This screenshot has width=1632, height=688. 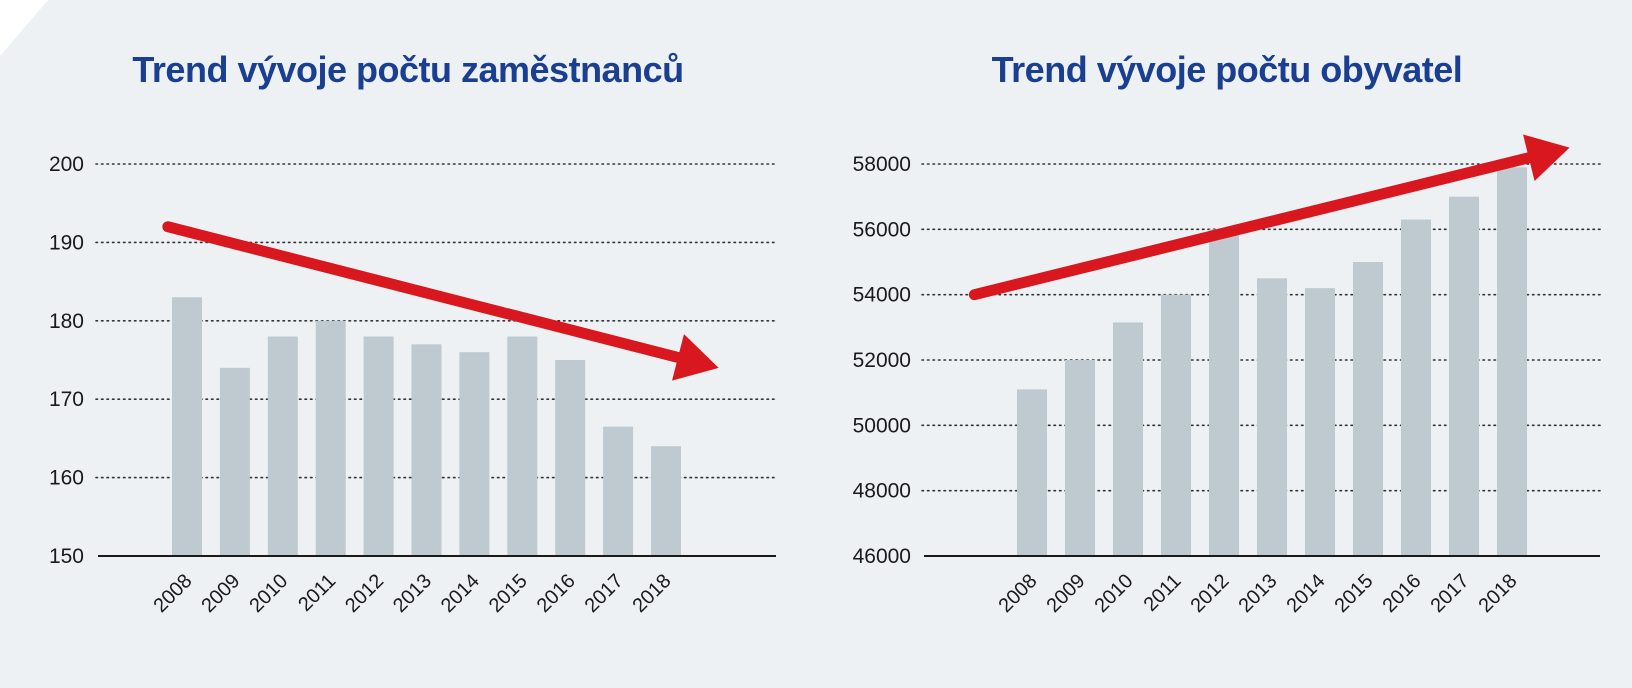 I want to click on chart-title: Trend vývoje počtu zaměstnanců, so click(x=407, y=69).